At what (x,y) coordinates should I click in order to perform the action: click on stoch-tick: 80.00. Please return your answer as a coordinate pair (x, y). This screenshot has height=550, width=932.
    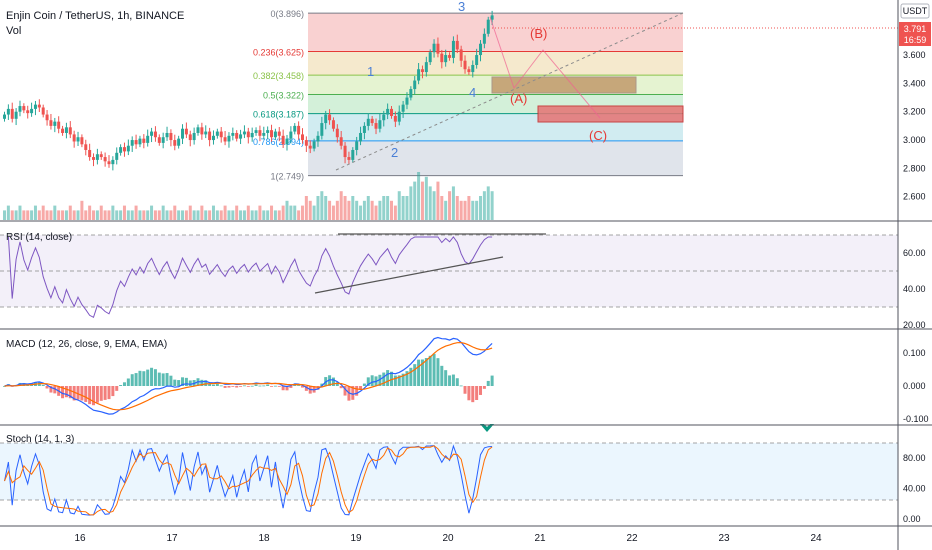
    Looking at the image, I should click on (914, 458).